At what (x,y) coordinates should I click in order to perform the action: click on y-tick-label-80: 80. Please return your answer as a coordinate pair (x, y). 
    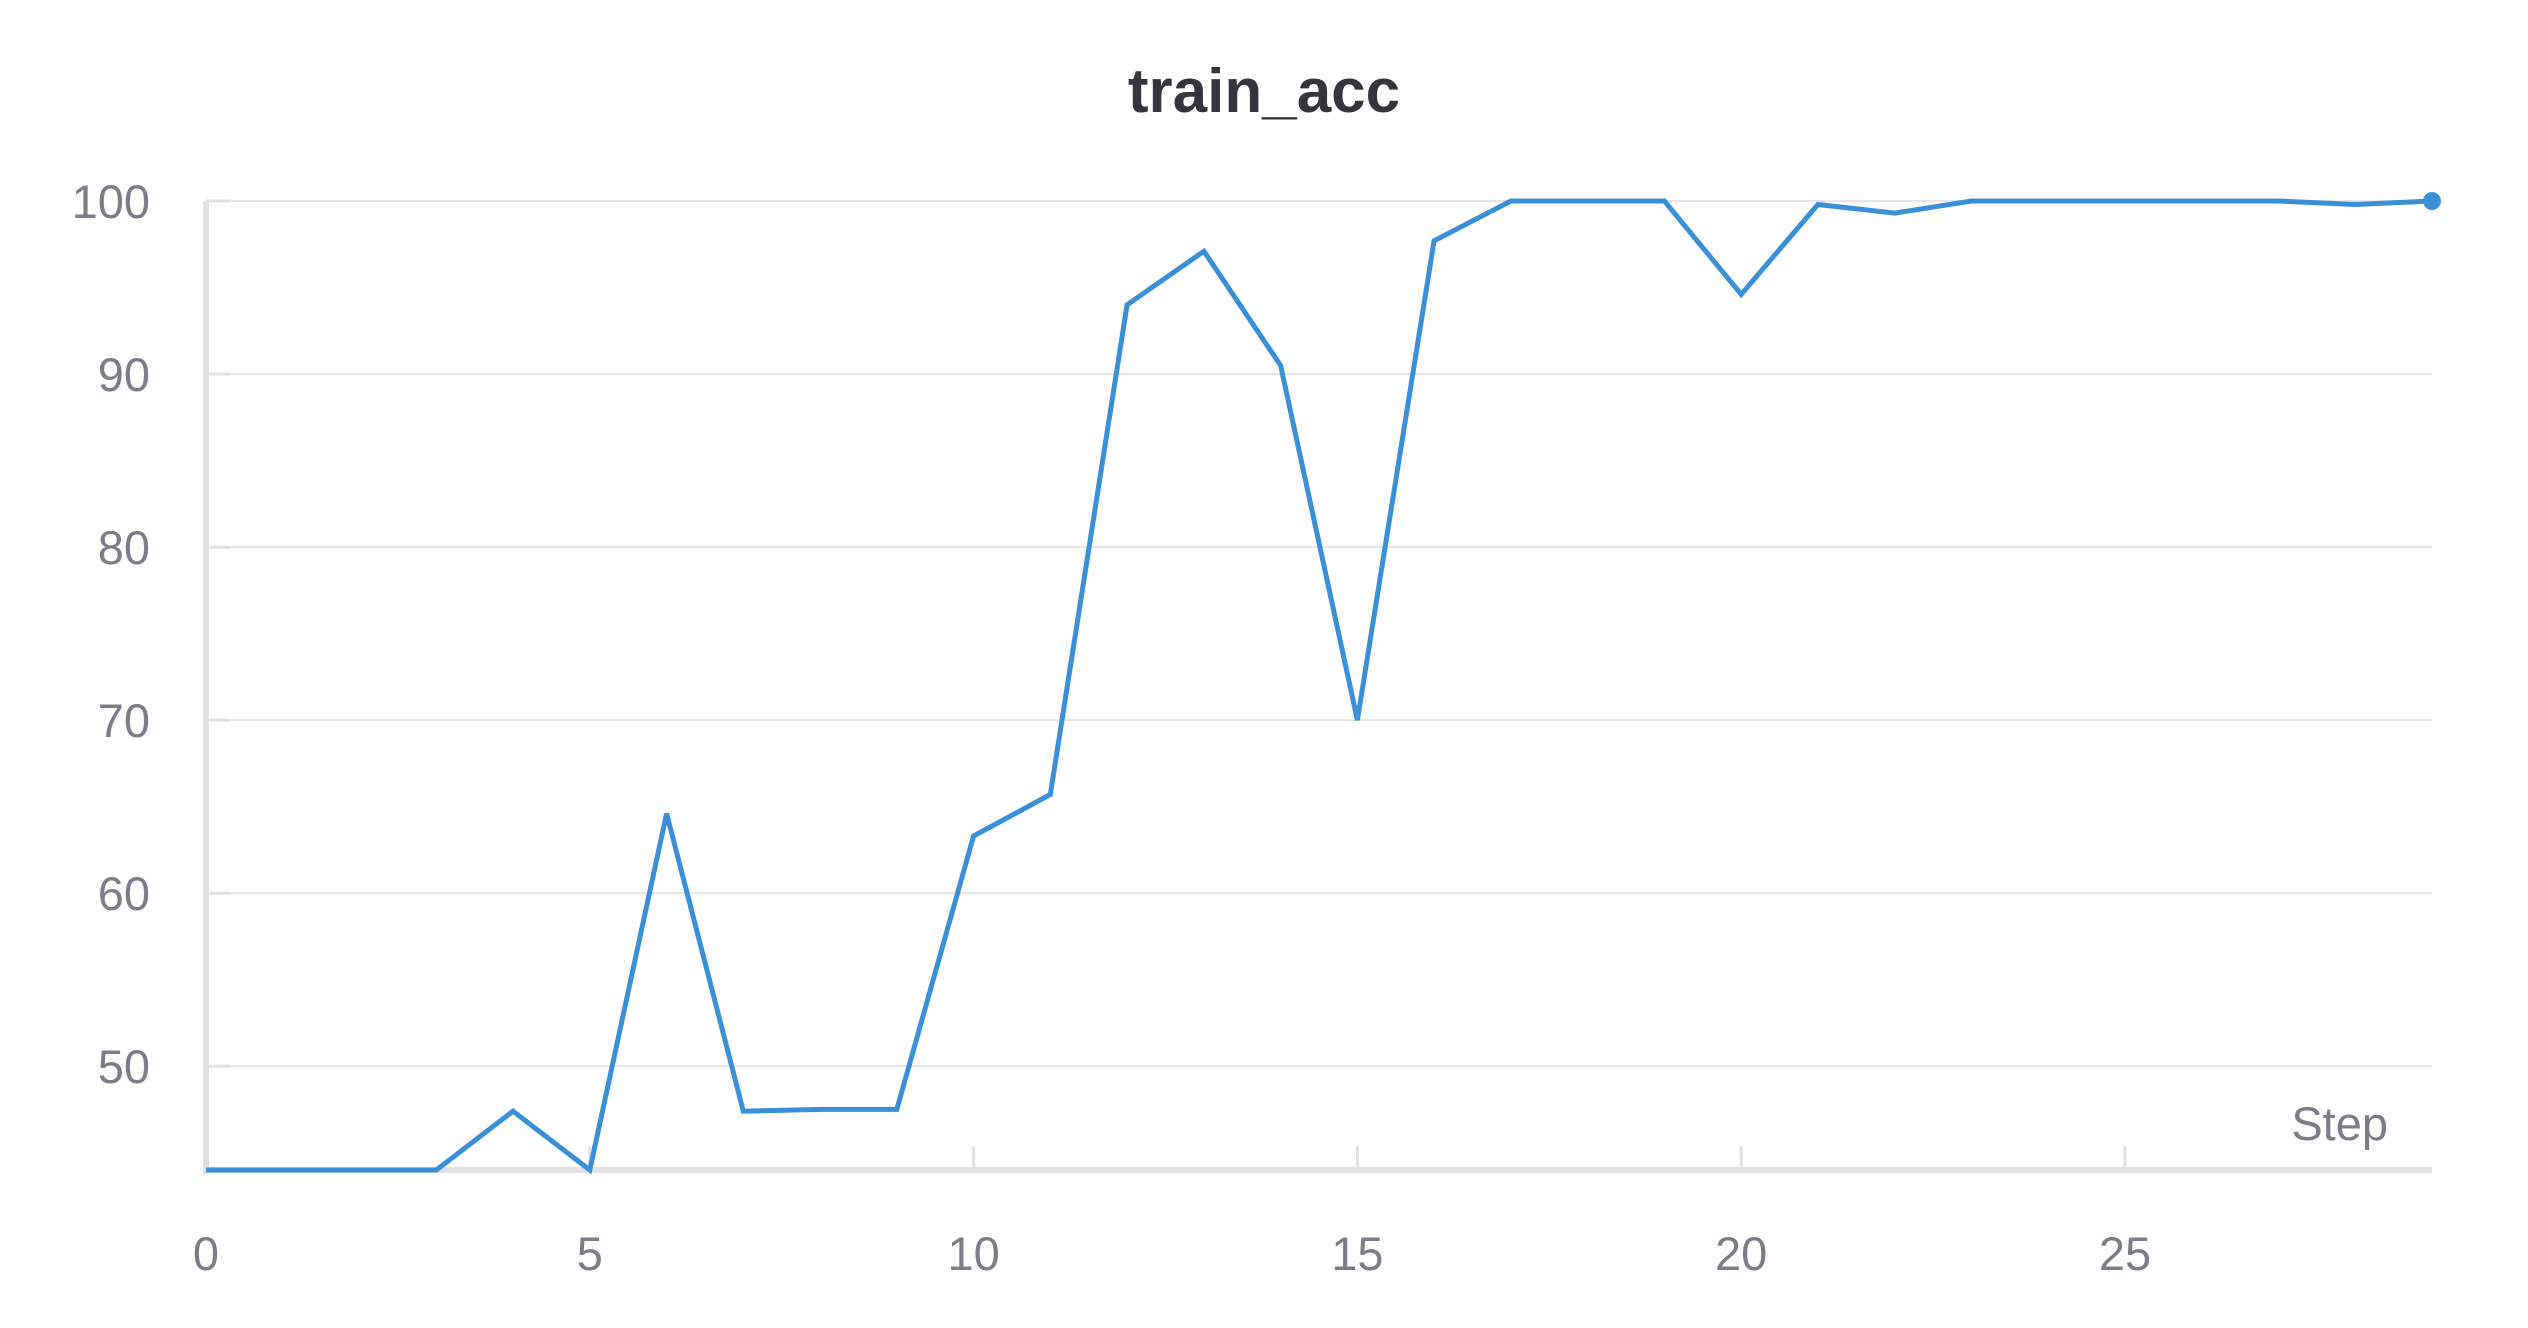
    Looking at the image, I should click on (124, 547).